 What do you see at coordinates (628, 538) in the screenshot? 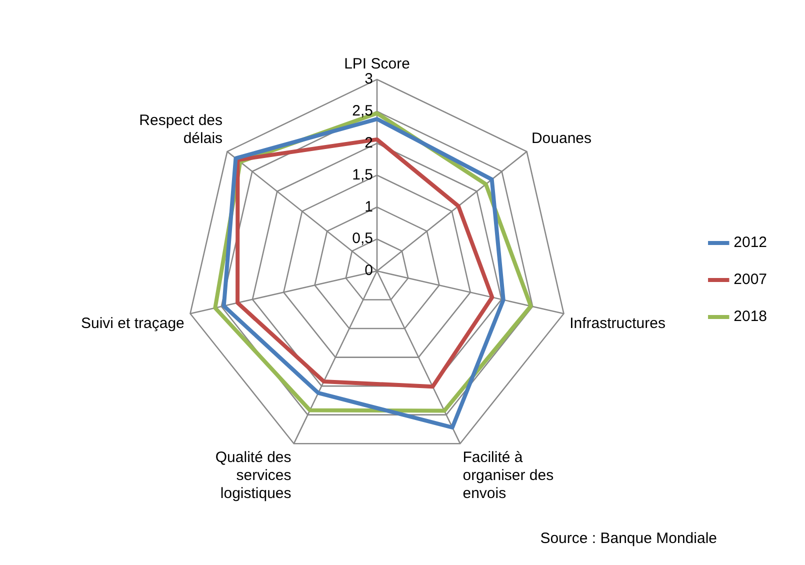
I see `source-note: Source : Banque Mondiale` at bounding box center [628, 538].